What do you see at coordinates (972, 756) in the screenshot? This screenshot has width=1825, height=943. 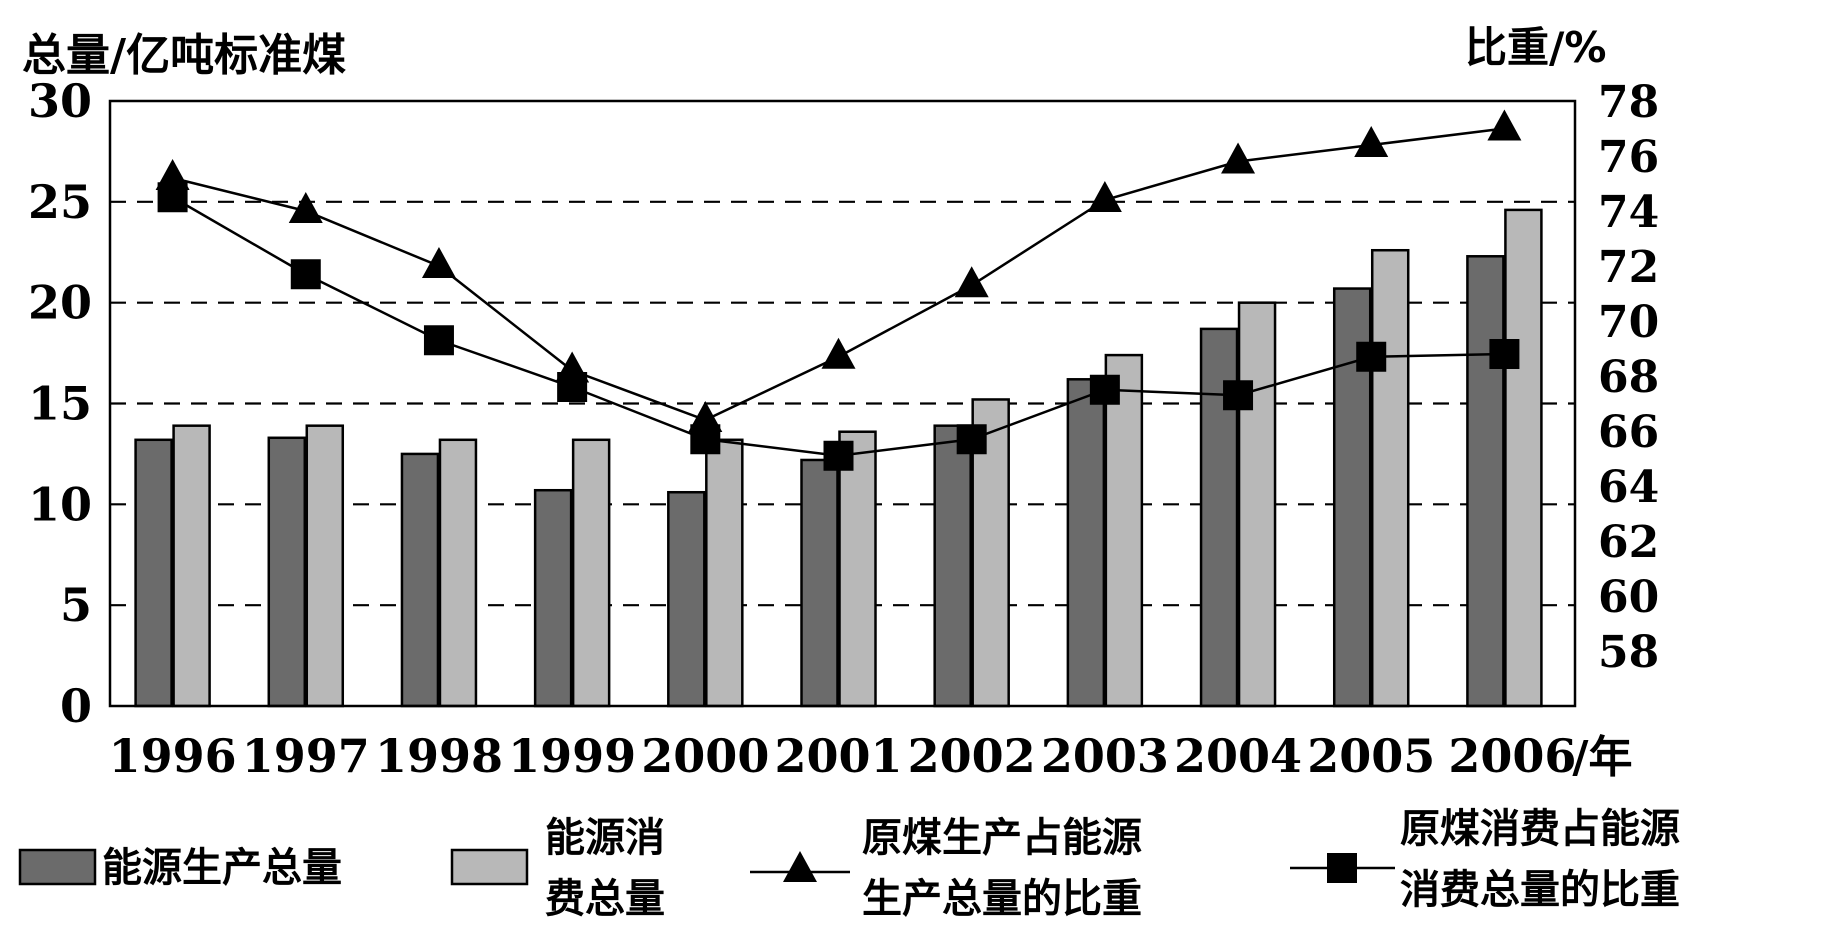 I see `x-tick-label: 2002` at bounding box center [972, 756].